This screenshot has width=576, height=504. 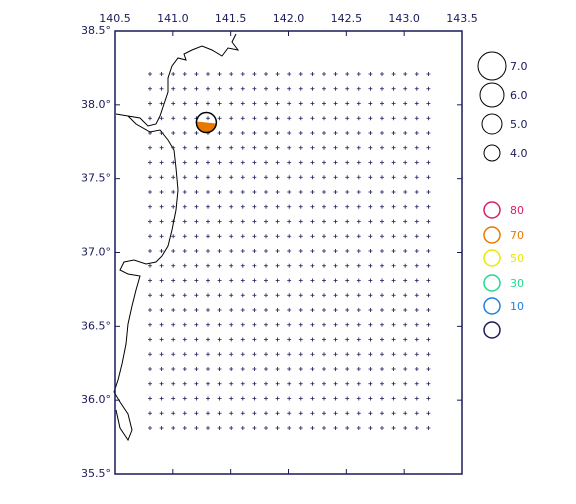 I want to click on depth-legend-label: 30, so click(x=517, y=283).